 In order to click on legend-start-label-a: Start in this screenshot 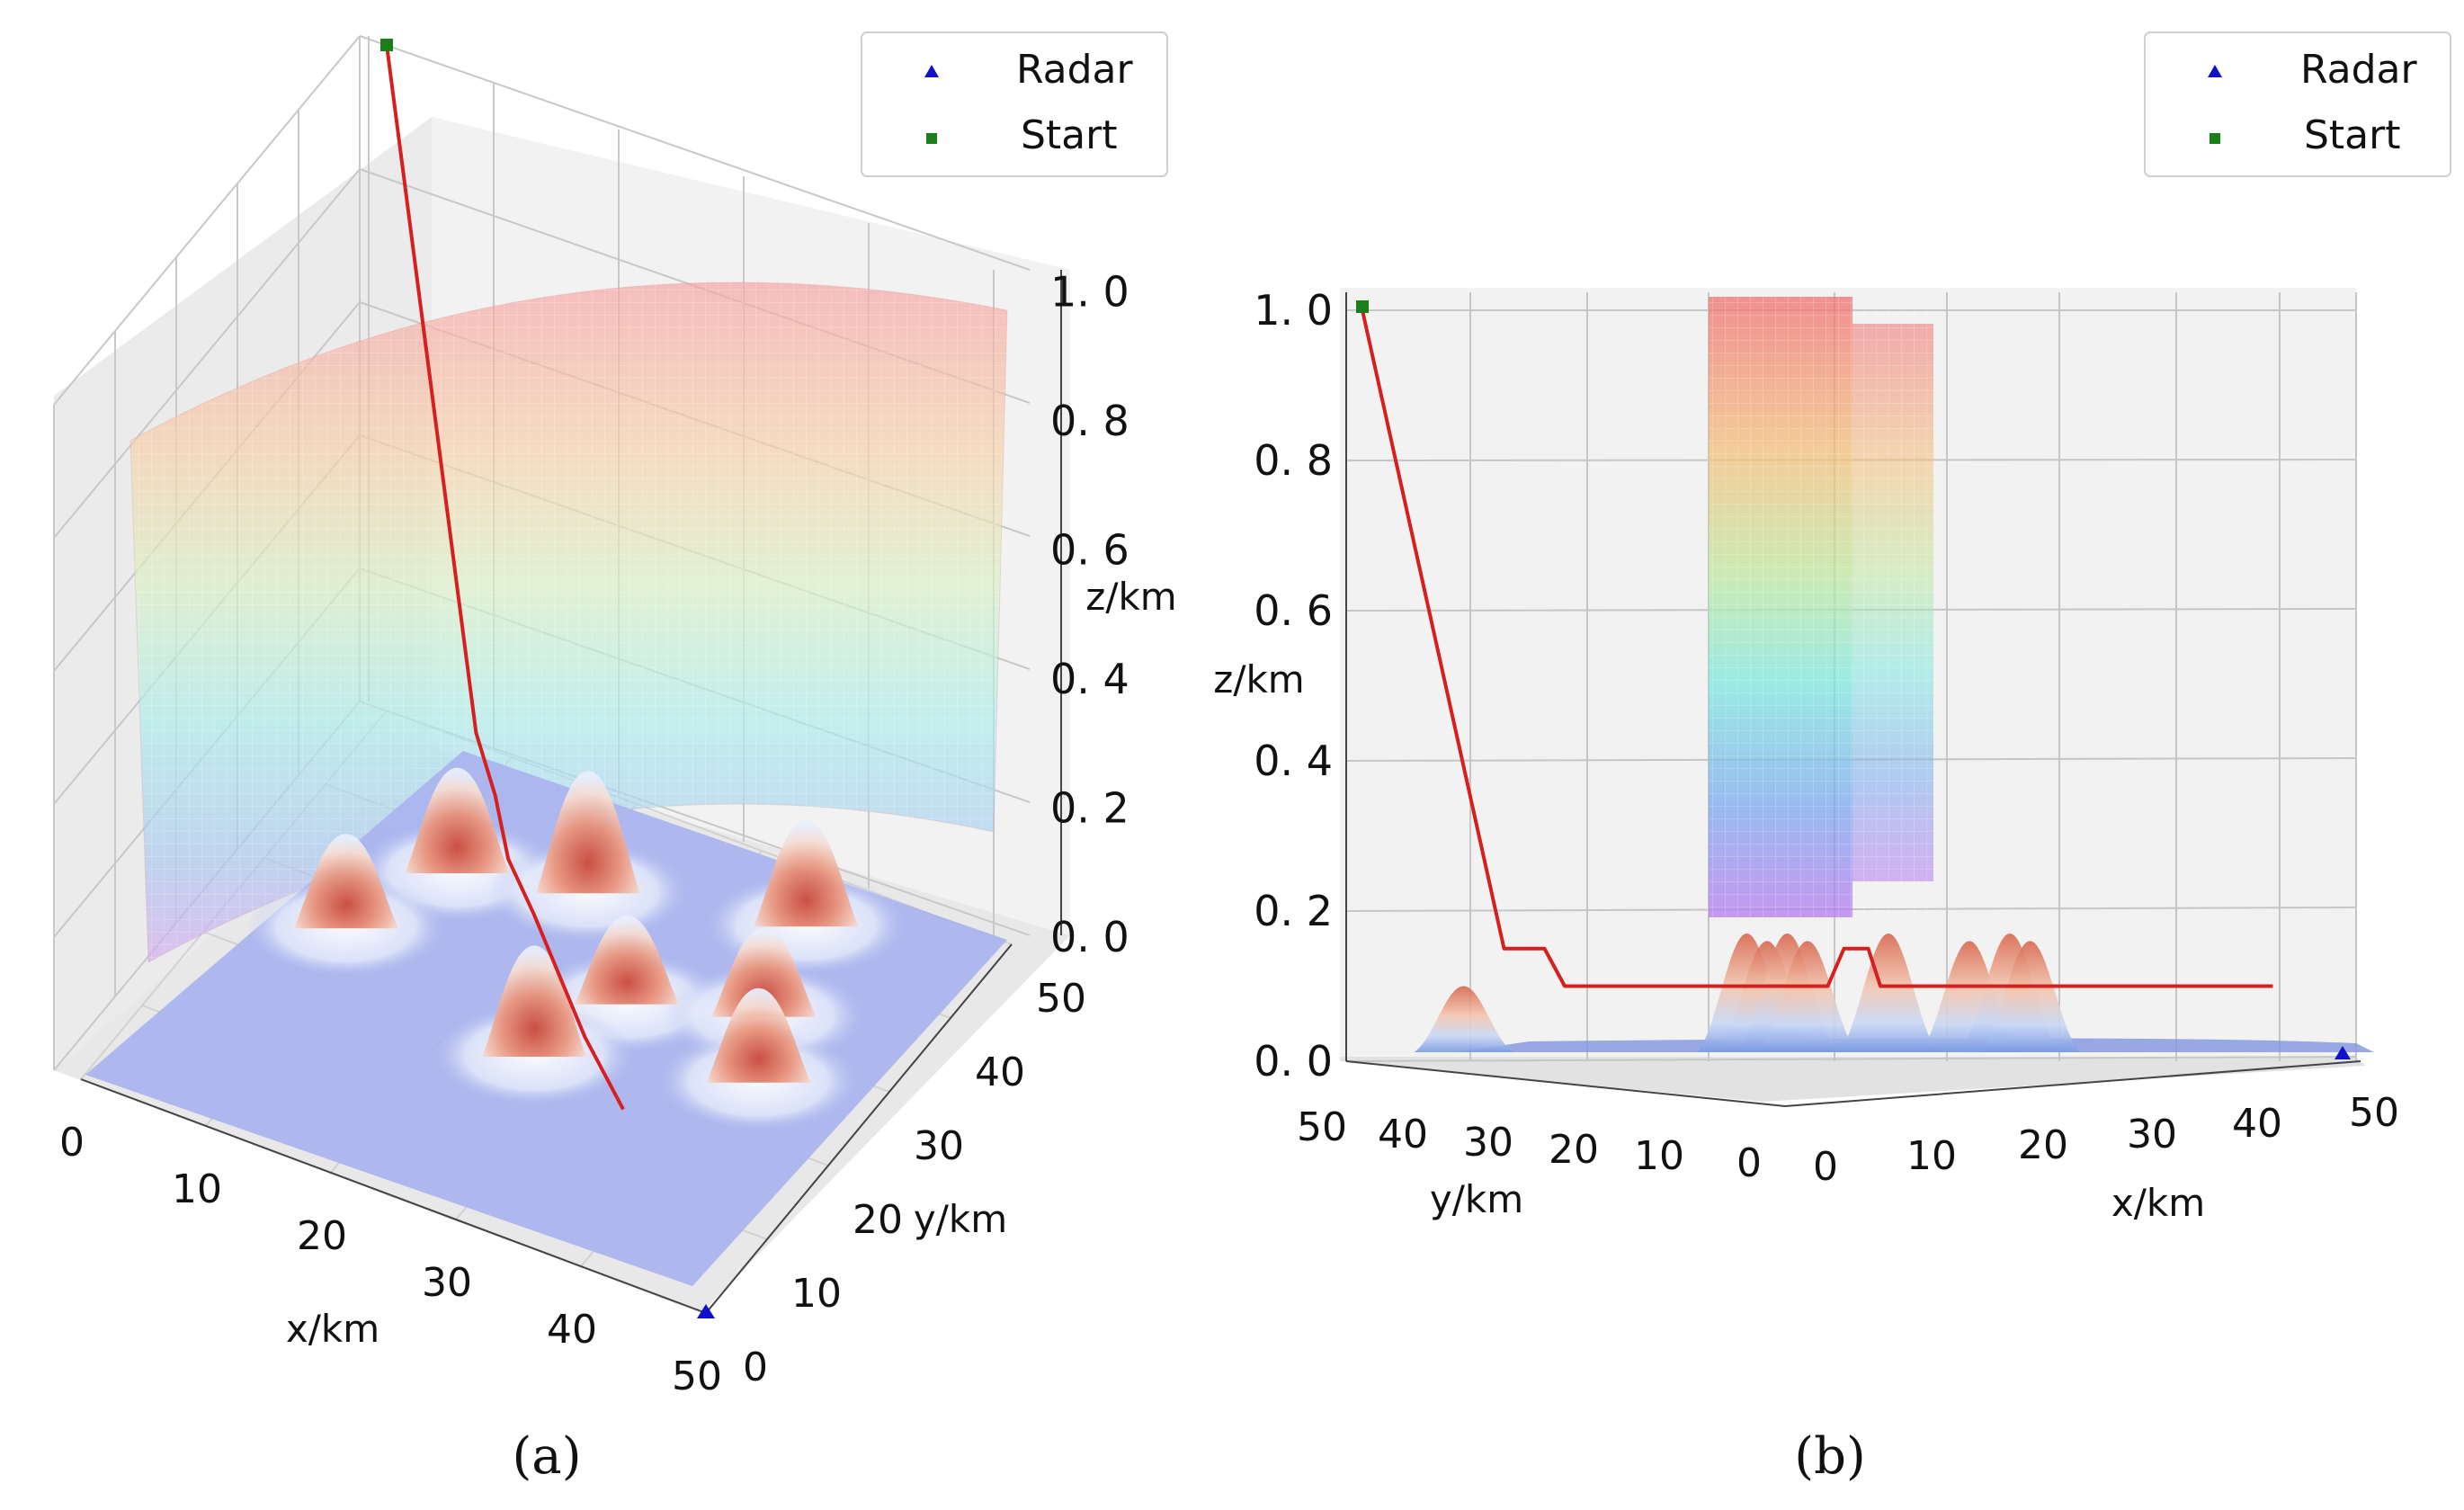, I will do `click(1069, 135)`.